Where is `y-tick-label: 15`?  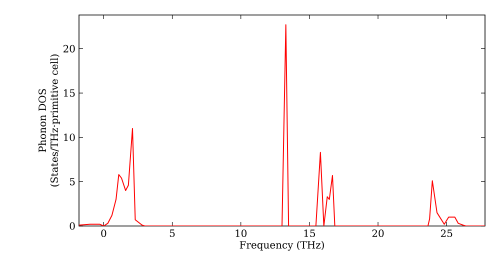 y-tick-label: 15 is located at coordinates (69, 93).